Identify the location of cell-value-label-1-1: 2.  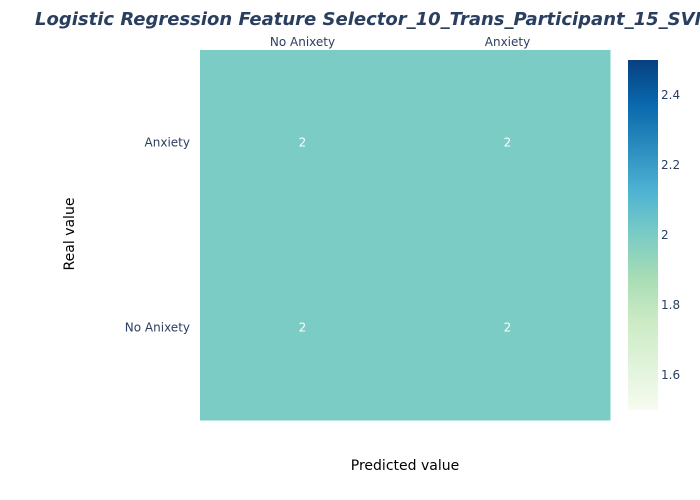
(508, 328).